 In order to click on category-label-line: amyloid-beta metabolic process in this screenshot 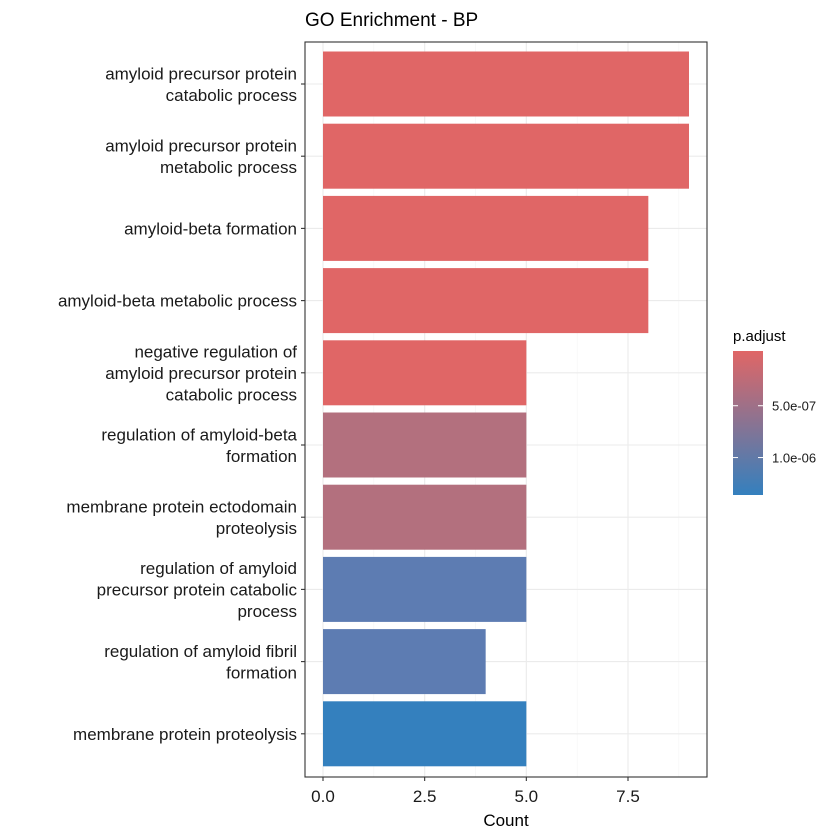, I will do `click(177, 301)`.